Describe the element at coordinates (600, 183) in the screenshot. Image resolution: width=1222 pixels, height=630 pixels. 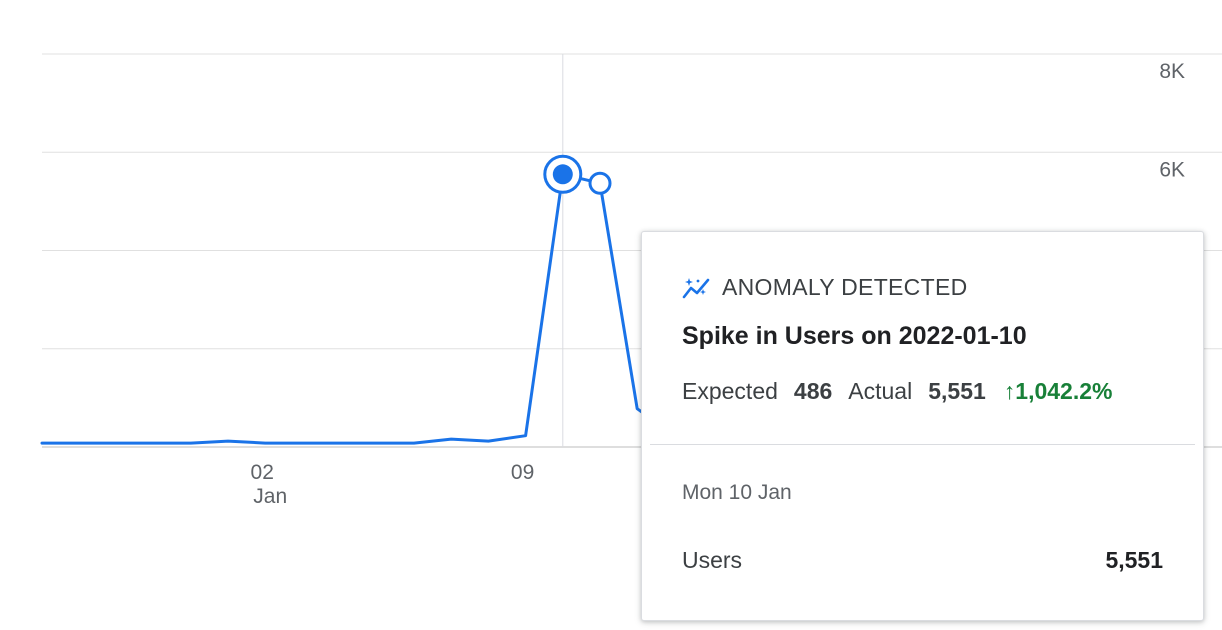
I see `secondary-point` at that location.